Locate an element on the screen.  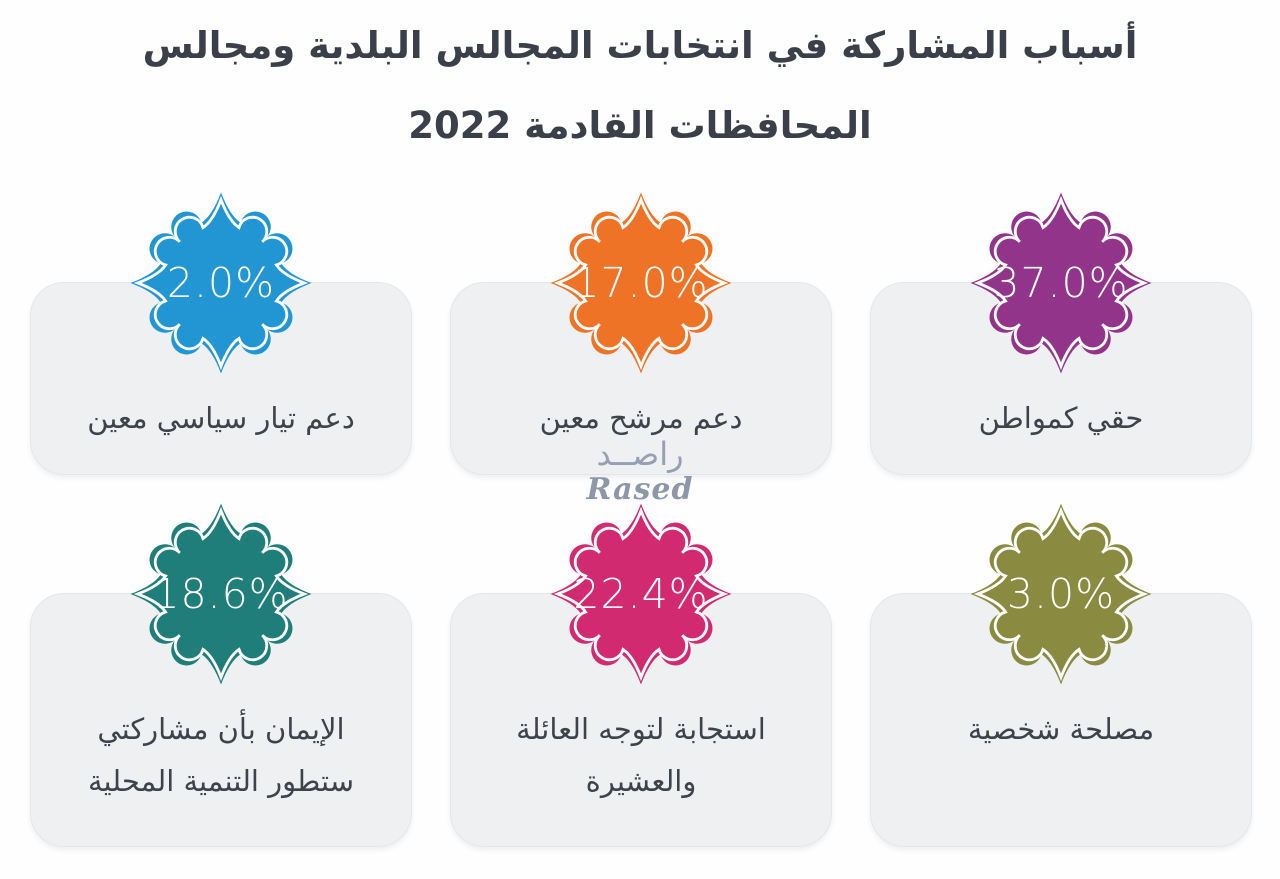
rosette-badge: 37.0% is located at coordinates (1061, 283).